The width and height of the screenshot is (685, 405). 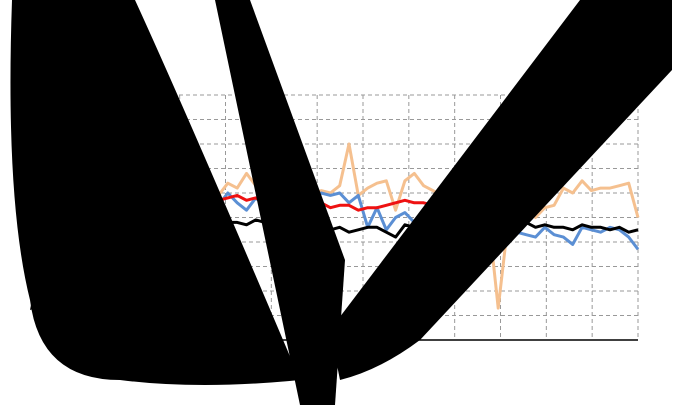 I want to click on occluding-shape, so click(x=75, y=155).